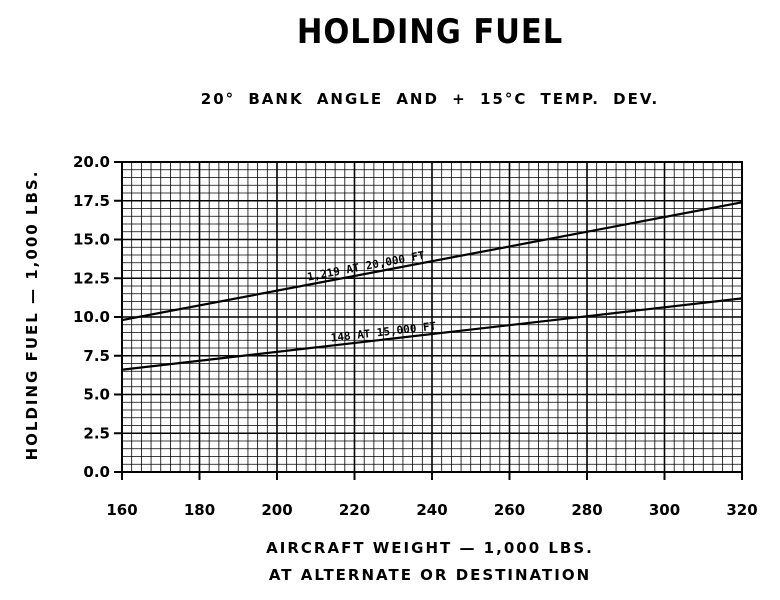 This screenshot has height=600, width=780. What do you see at coordinates (430, 575) in the screenshot?
I see `x-axis-sublabel: AT ALTERNATE OR DESTINATION` at bounding box center [430, 575].